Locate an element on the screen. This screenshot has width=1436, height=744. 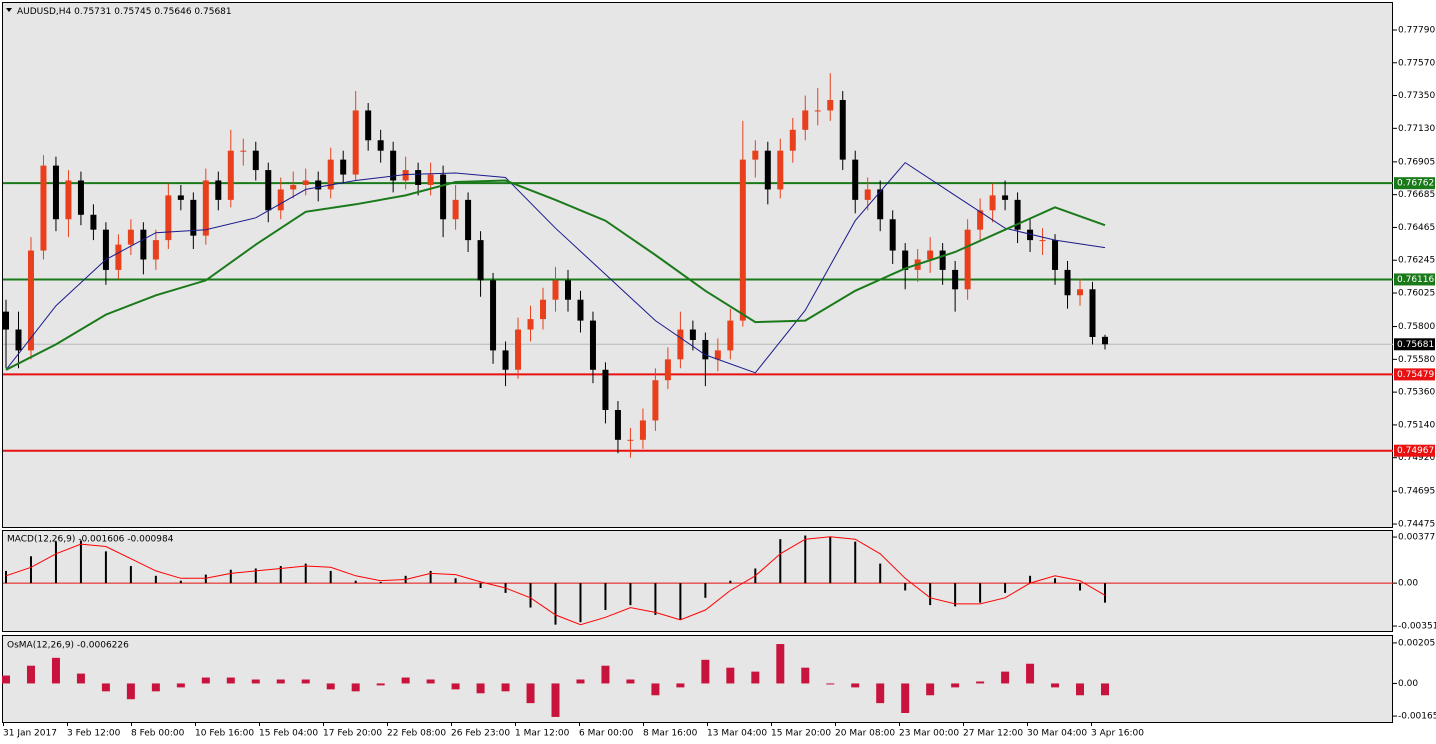
y-tick-label: 0.76685 is located at coordinates (1416, 195).